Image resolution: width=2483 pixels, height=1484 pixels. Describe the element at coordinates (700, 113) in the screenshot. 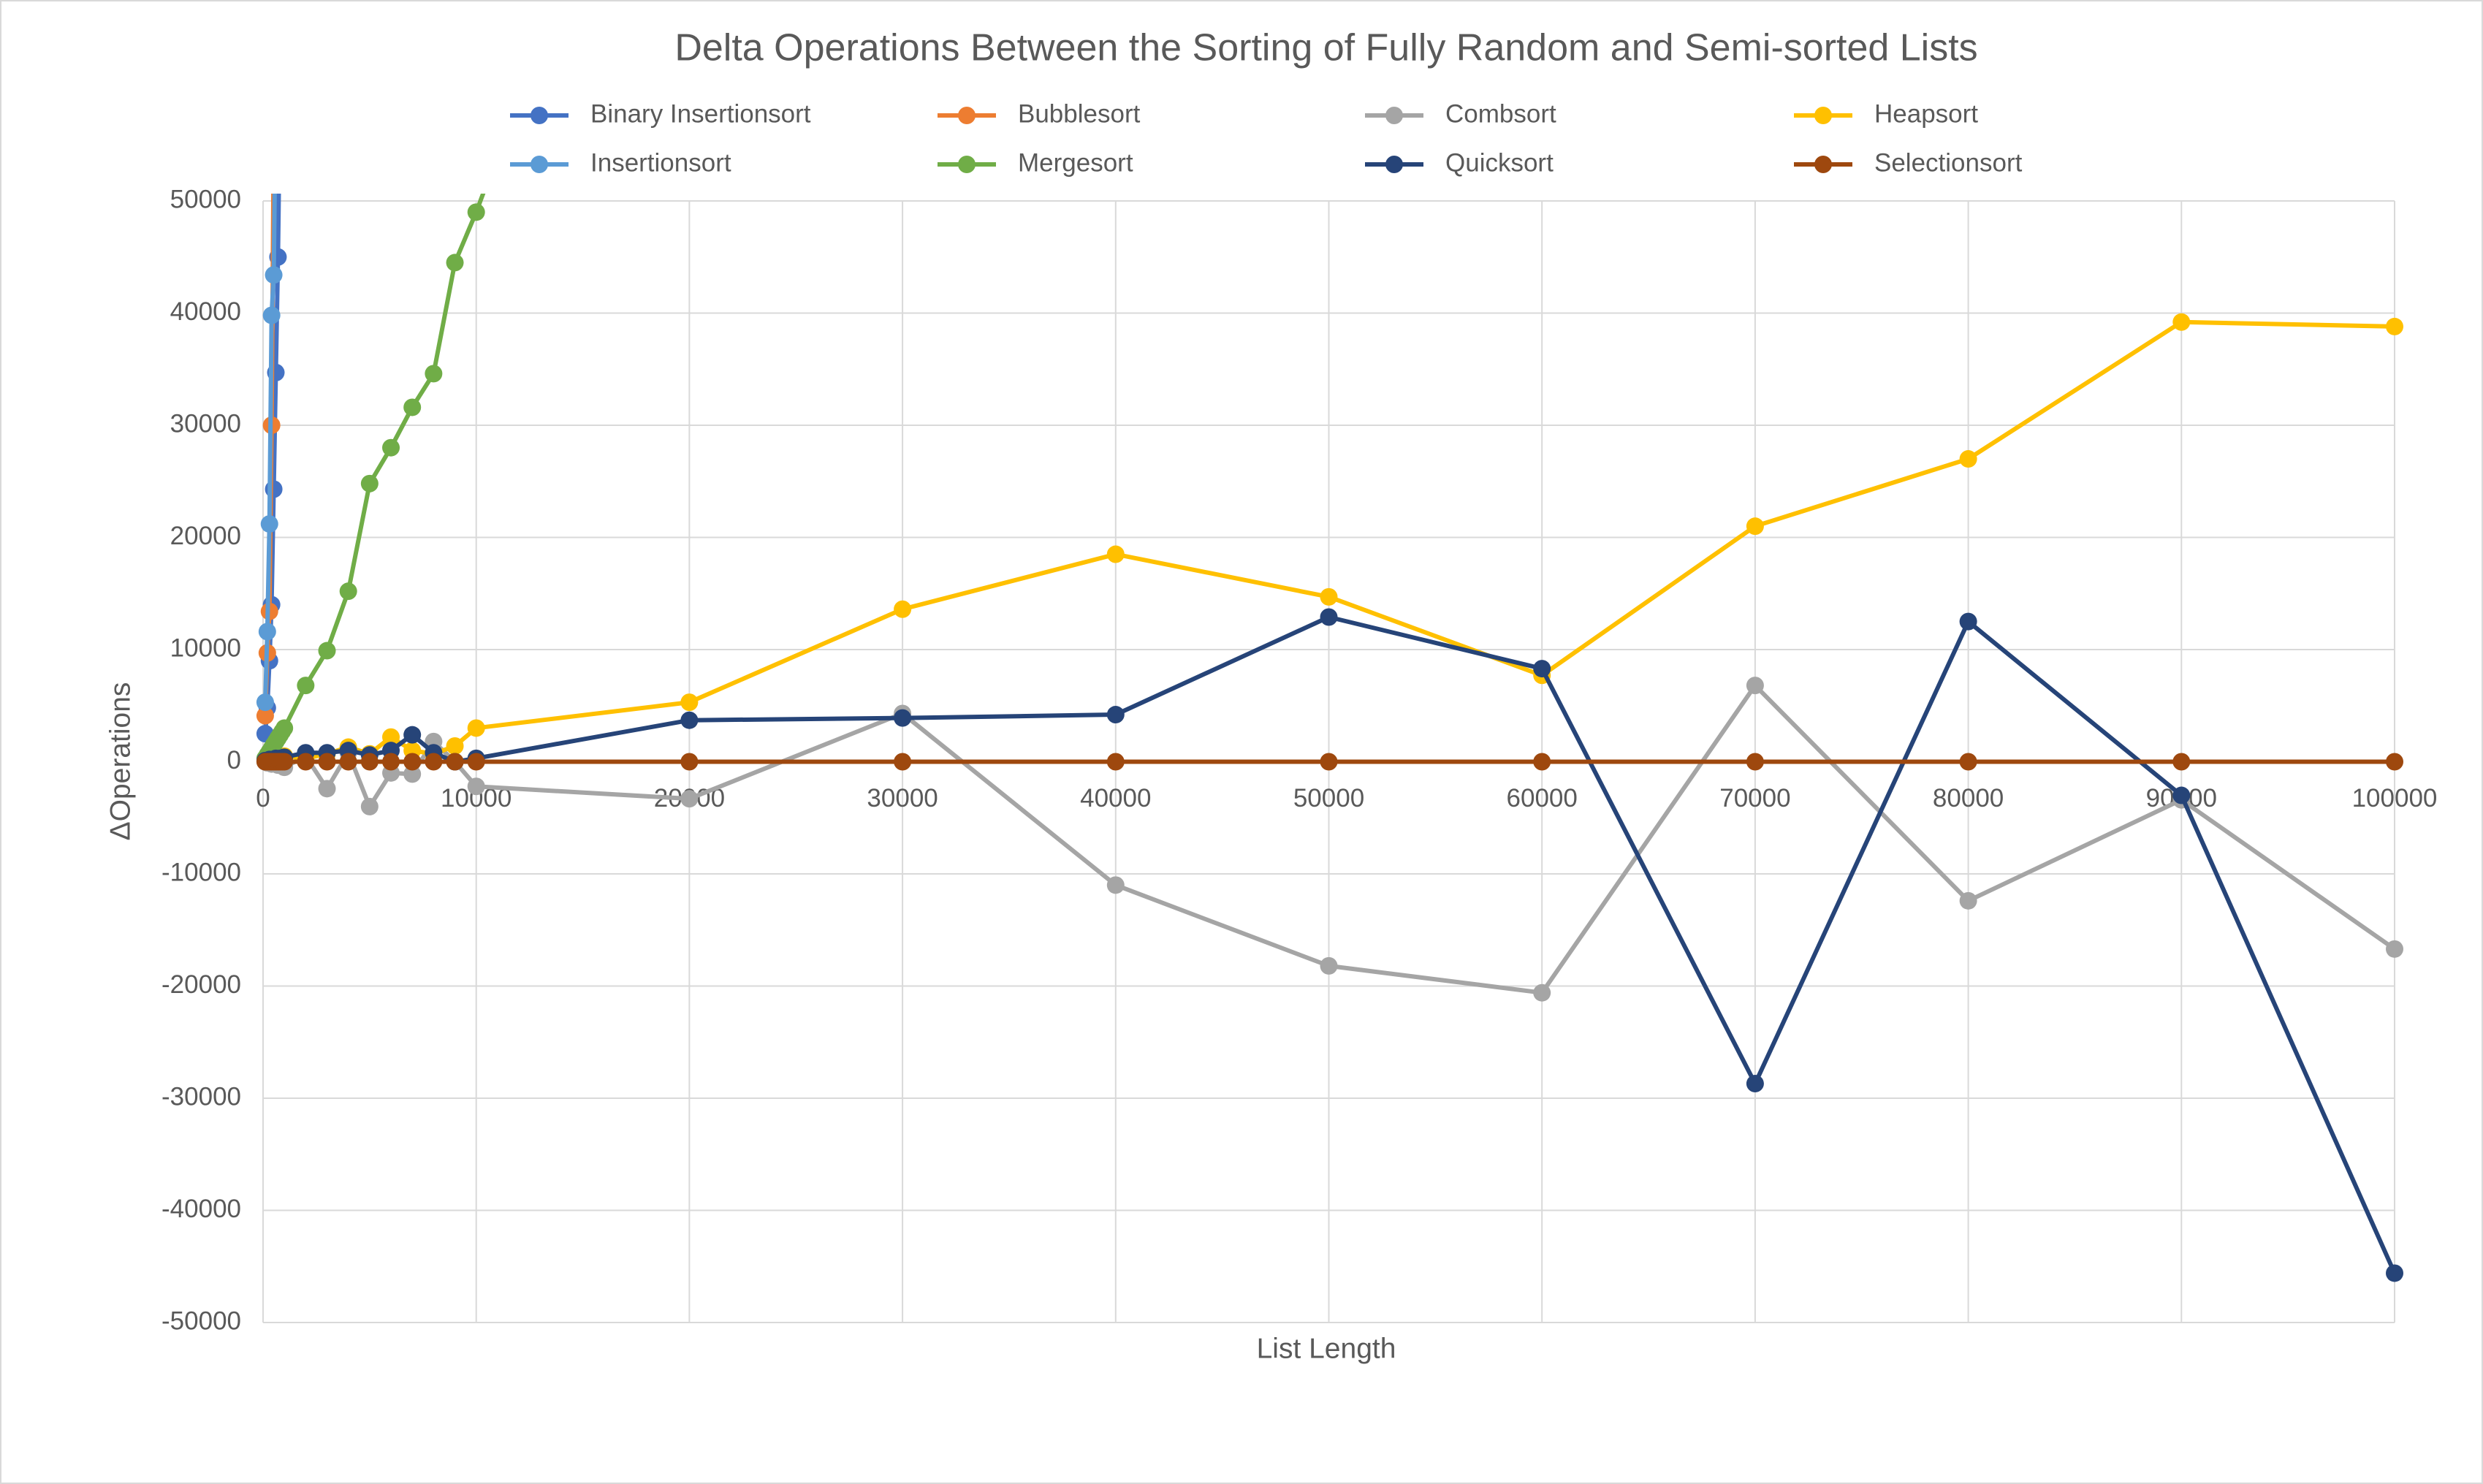

I see `legend-label: Binary Insertionsort` at that location.